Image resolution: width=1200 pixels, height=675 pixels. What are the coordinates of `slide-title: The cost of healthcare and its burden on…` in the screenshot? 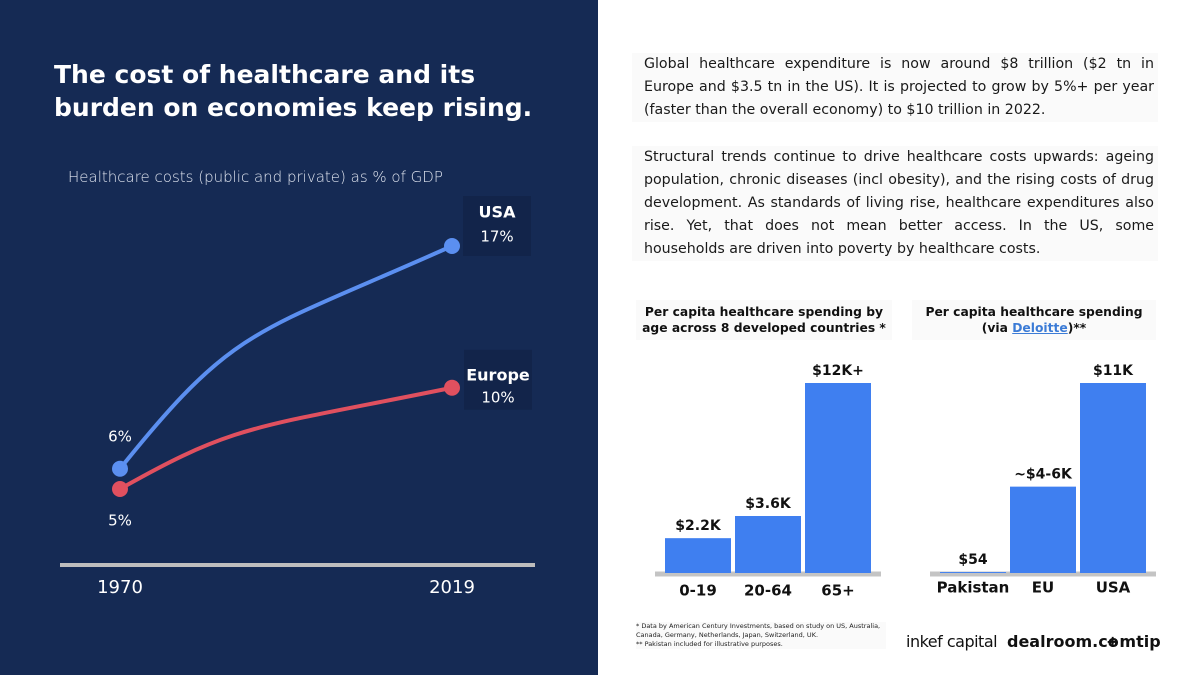 It's located at (293, 91).